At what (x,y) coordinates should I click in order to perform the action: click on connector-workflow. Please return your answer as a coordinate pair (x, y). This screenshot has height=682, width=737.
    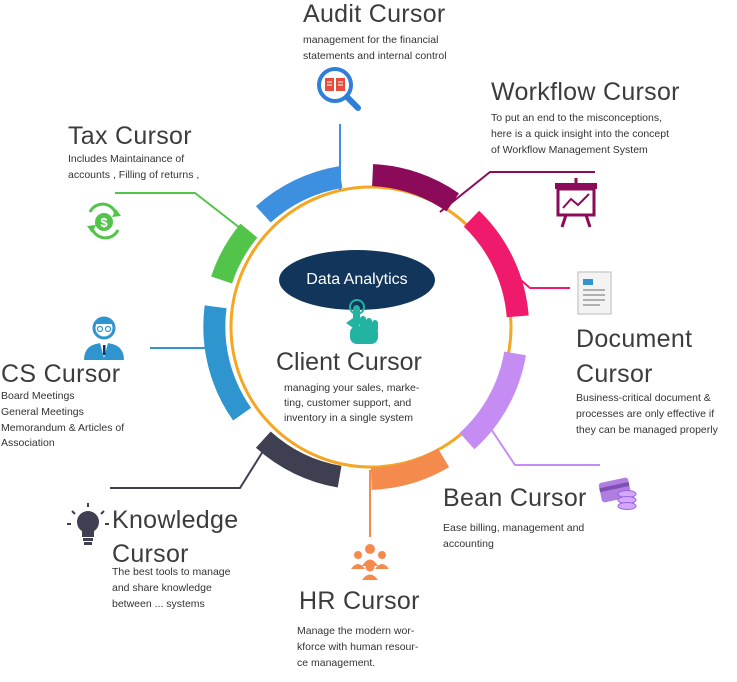
    Looking at the image, I should click on (517, 192).